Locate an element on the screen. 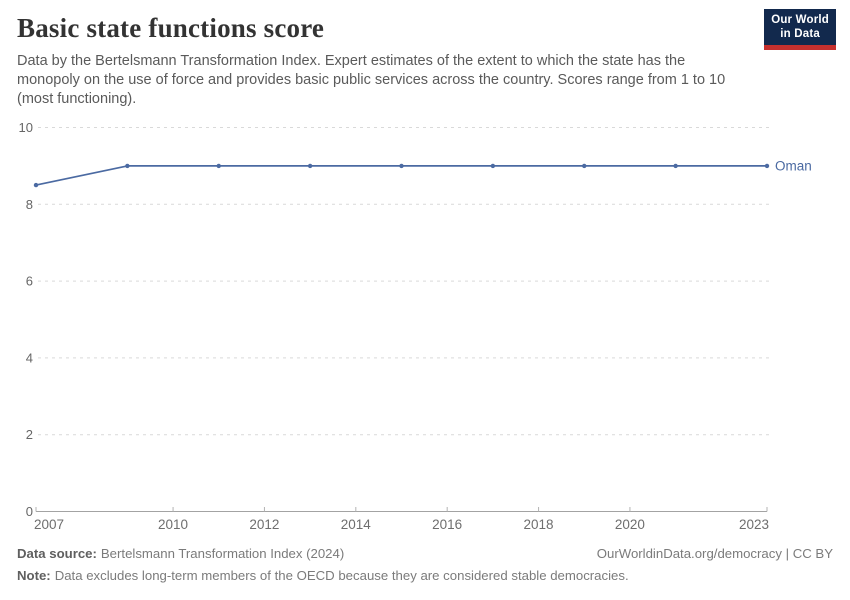  entity-label: Oman is located at coordinates (793, 165).